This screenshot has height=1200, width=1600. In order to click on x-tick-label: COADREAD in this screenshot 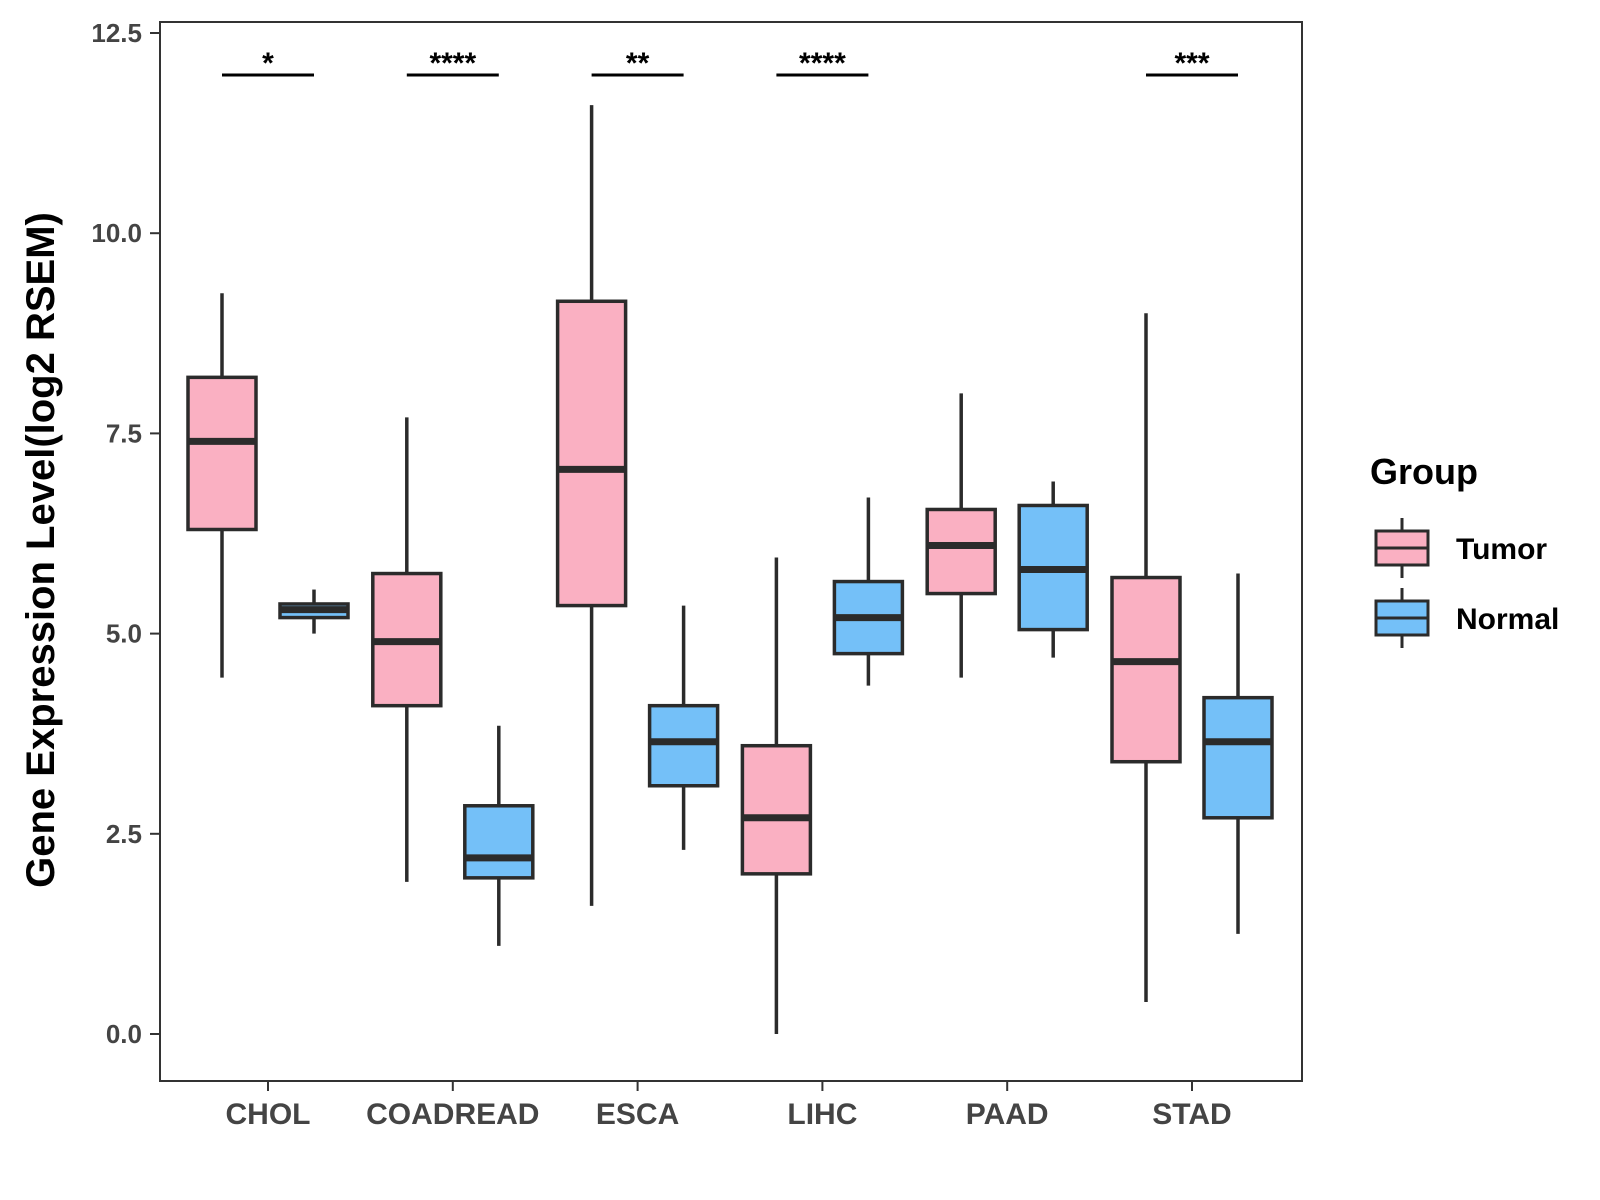, I will do `click(452, 1114)`.